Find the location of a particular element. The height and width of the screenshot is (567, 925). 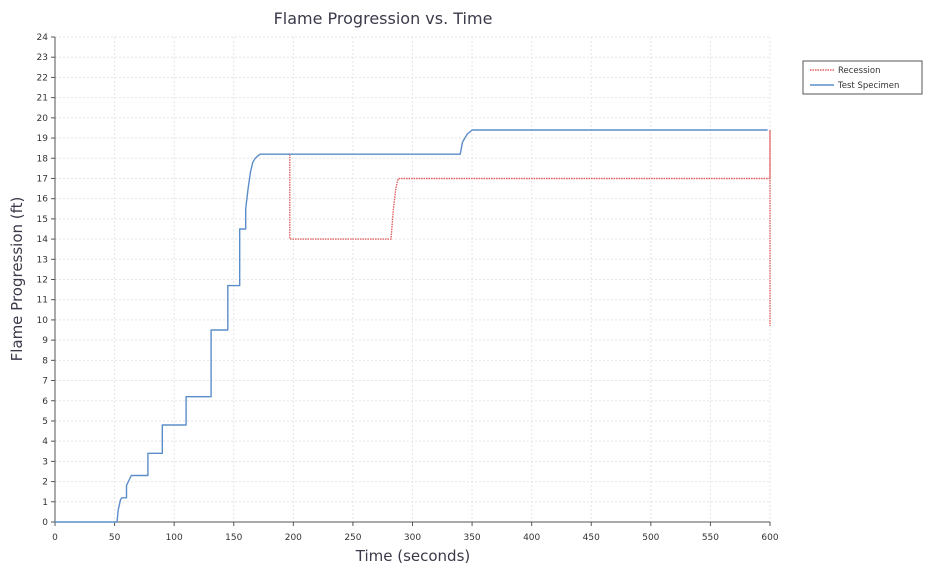

y-tick-label: 2 is located at coordinates (45, 483).